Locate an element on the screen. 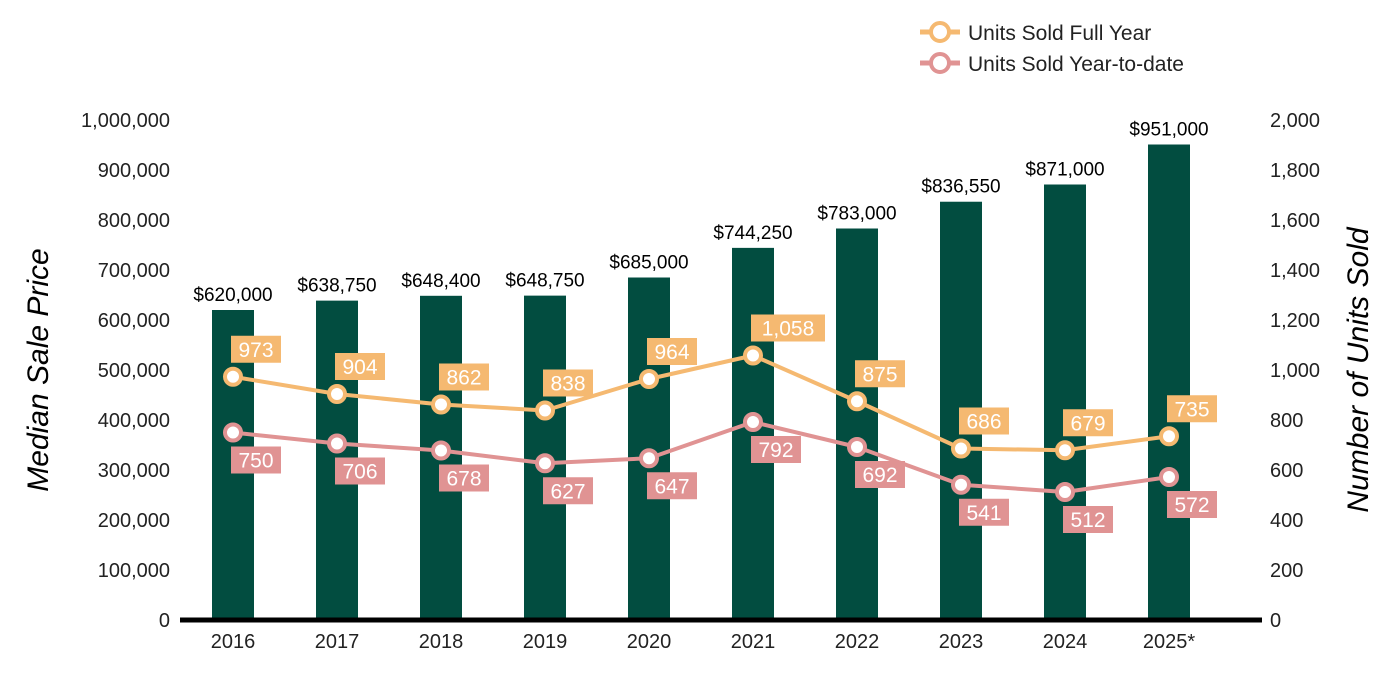 This screenshot has width=1400, height=700. data-label: 627 is located at coordinates (567, 491).